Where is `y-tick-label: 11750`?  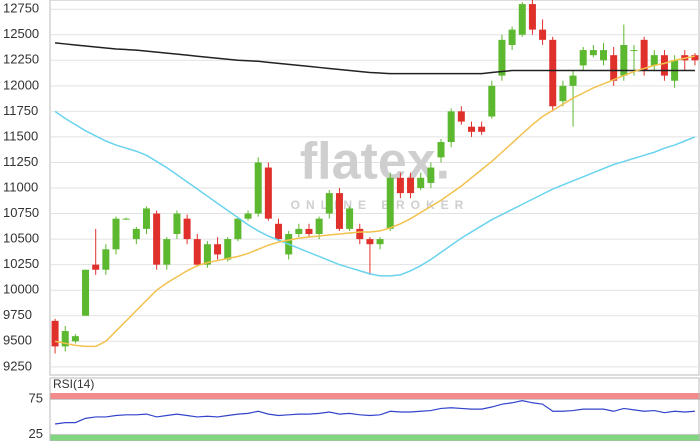
y-tick-label: 11750 is located at coordinates (20, 110).